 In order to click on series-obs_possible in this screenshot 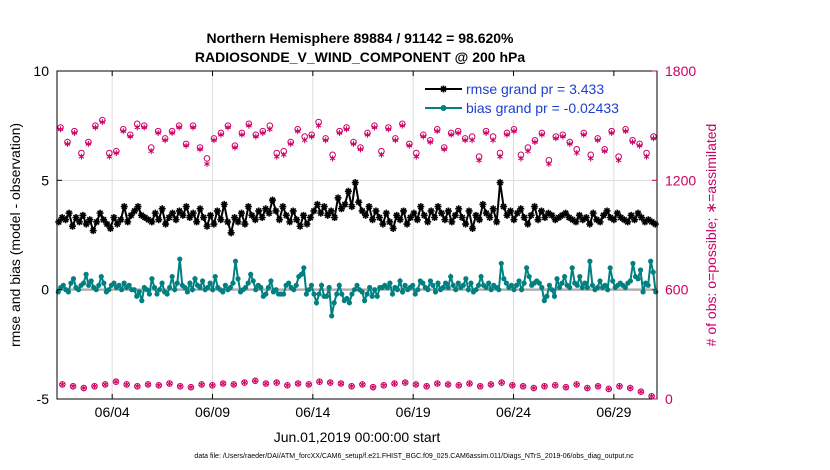, I will do `click(357, 140)`.